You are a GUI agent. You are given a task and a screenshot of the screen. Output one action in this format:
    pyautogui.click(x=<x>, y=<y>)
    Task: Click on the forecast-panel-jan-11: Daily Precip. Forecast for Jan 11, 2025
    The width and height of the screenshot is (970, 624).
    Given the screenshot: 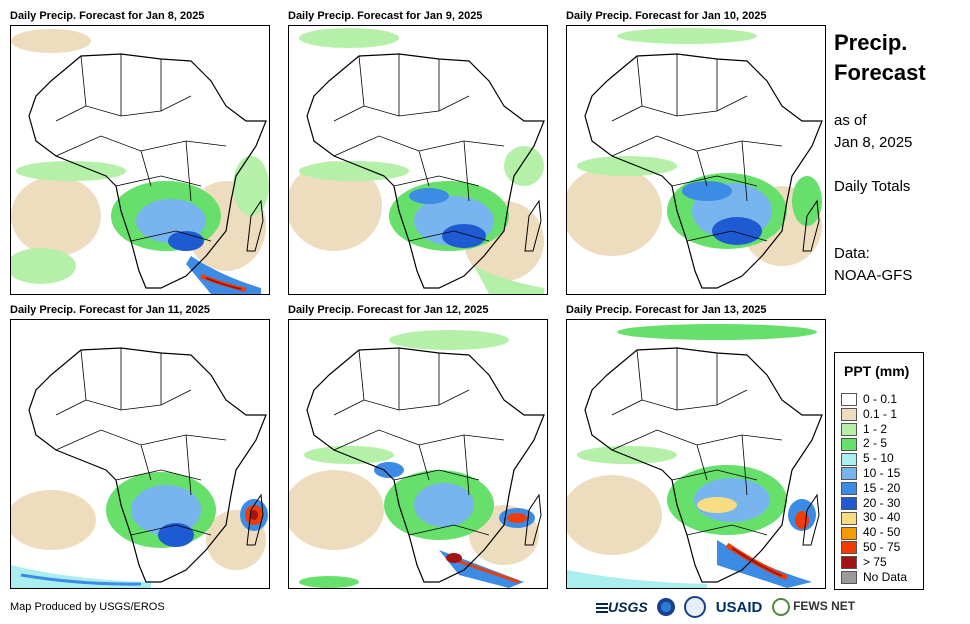 What is the action you would take?
    pyautogui.click(x=140, y=446)
    